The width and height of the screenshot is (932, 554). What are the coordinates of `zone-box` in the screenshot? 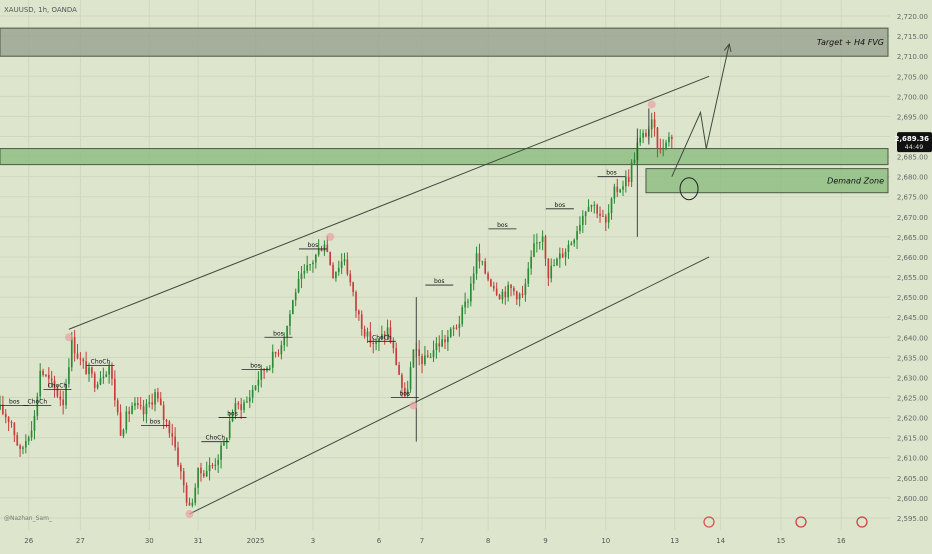 It's located at (767, 181).